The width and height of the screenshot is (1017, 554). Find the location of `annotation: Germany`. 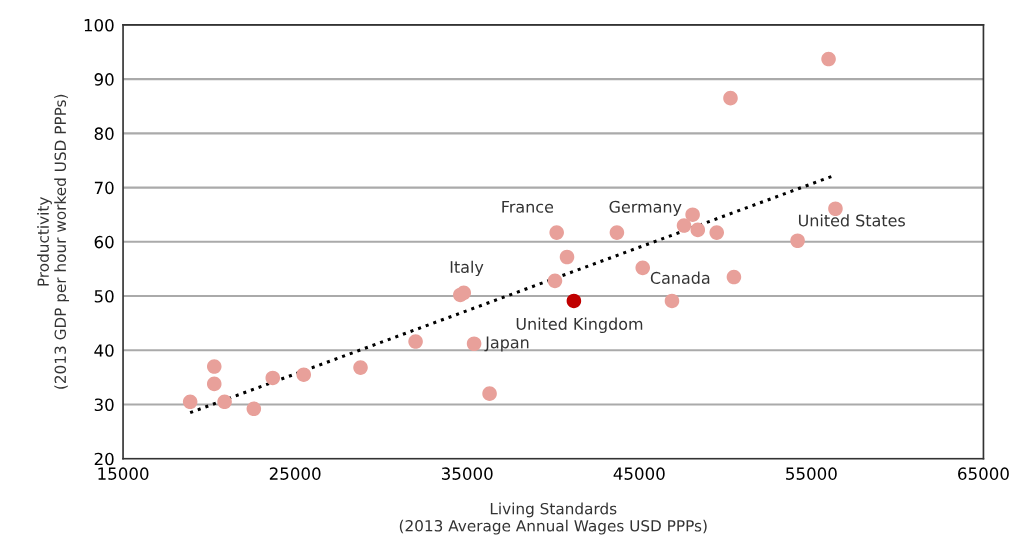

annotation: Germany is located at coordinates (645, 208).